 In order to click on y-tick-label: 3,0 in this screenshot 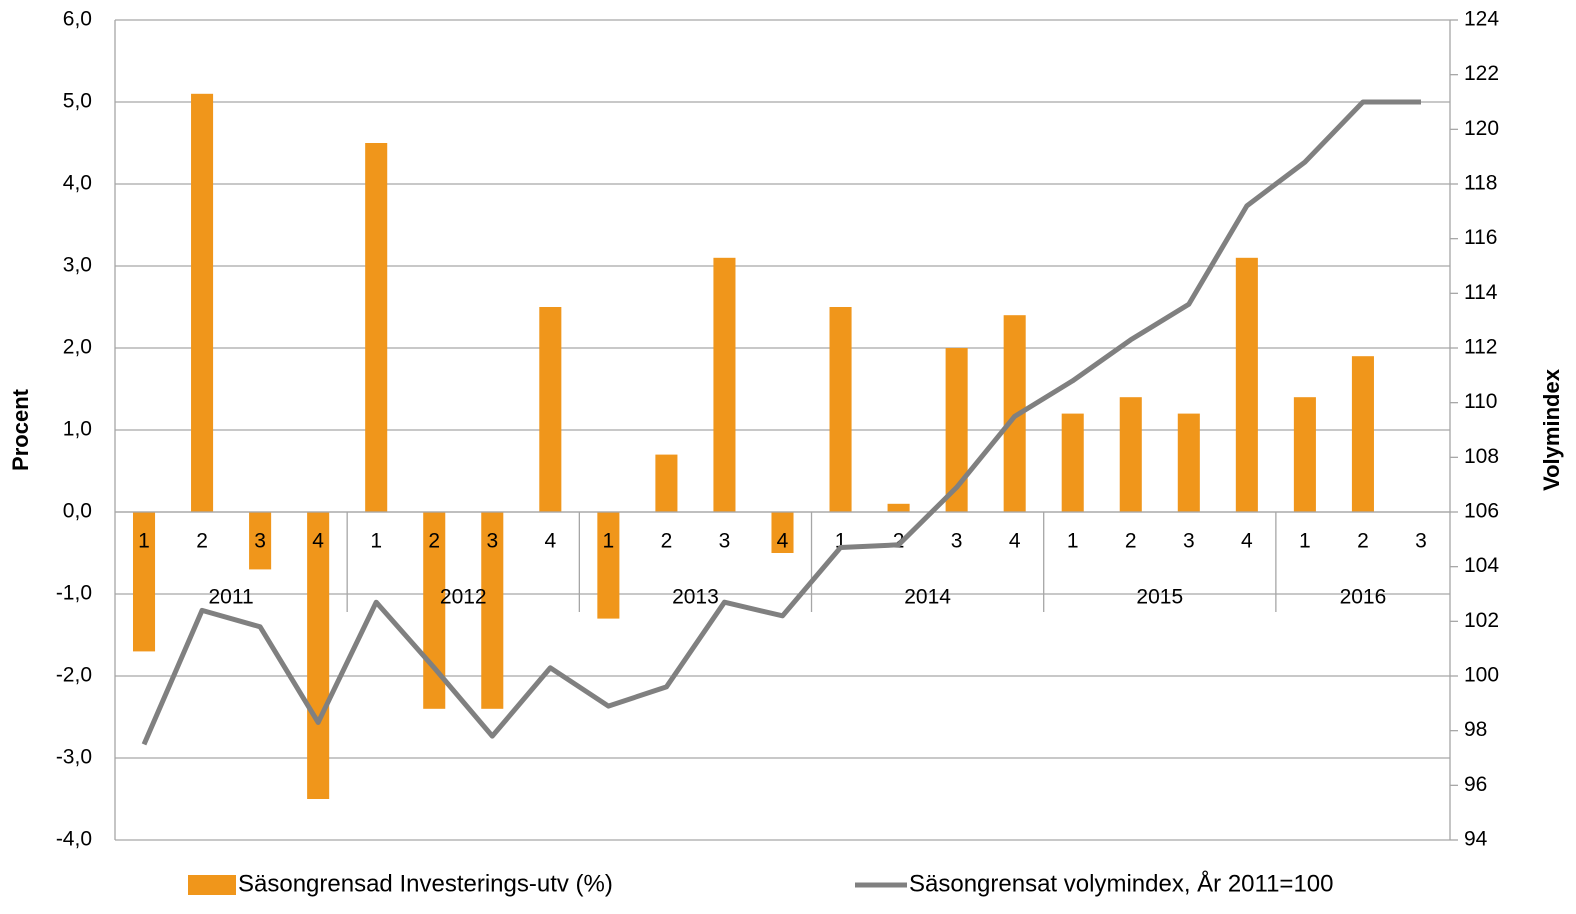, I will do `click(77, 265)`.